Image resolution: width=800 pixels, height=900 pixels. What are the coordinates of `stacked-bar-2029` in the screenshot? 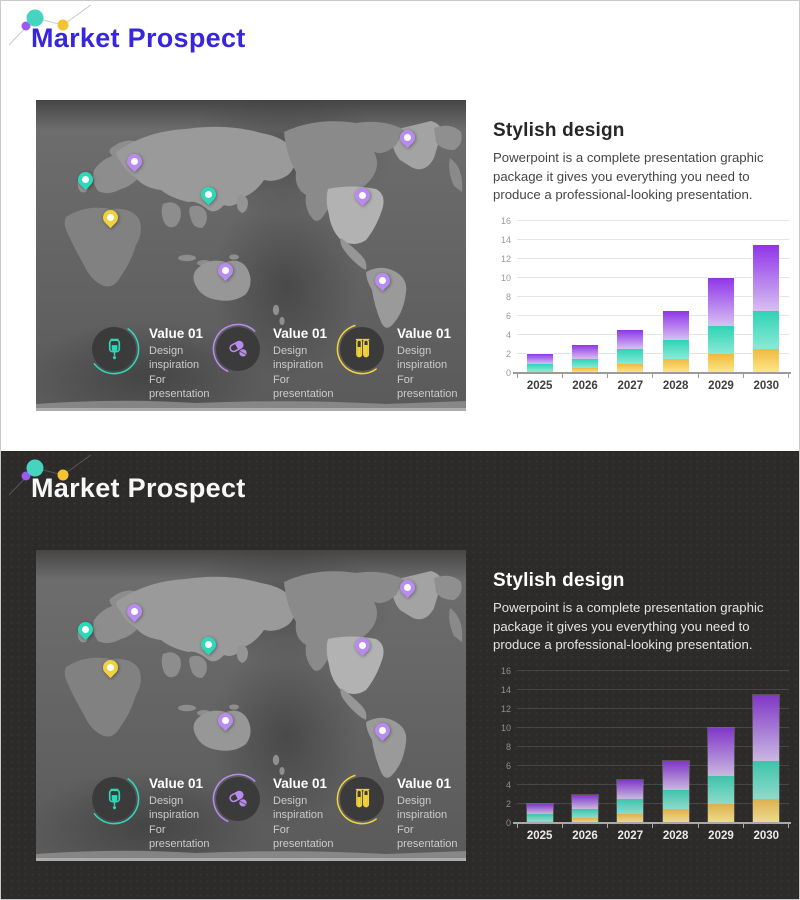 It's located at (720, 776).